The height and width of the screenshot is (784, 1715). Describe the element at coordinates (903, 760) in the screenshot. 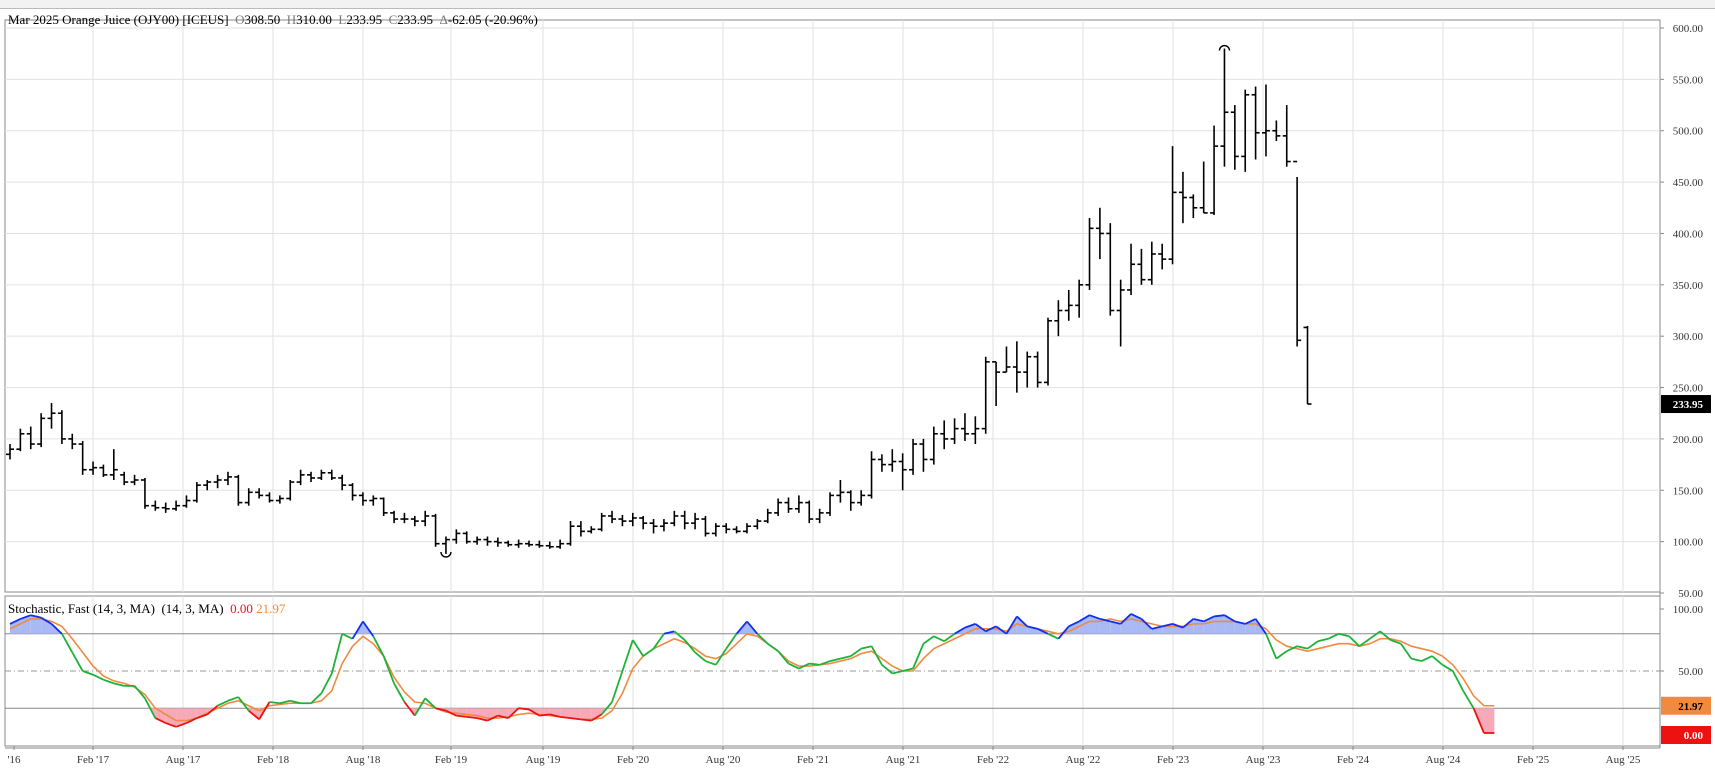

I see `x-axis-tick-label: Aug '21` at that location.